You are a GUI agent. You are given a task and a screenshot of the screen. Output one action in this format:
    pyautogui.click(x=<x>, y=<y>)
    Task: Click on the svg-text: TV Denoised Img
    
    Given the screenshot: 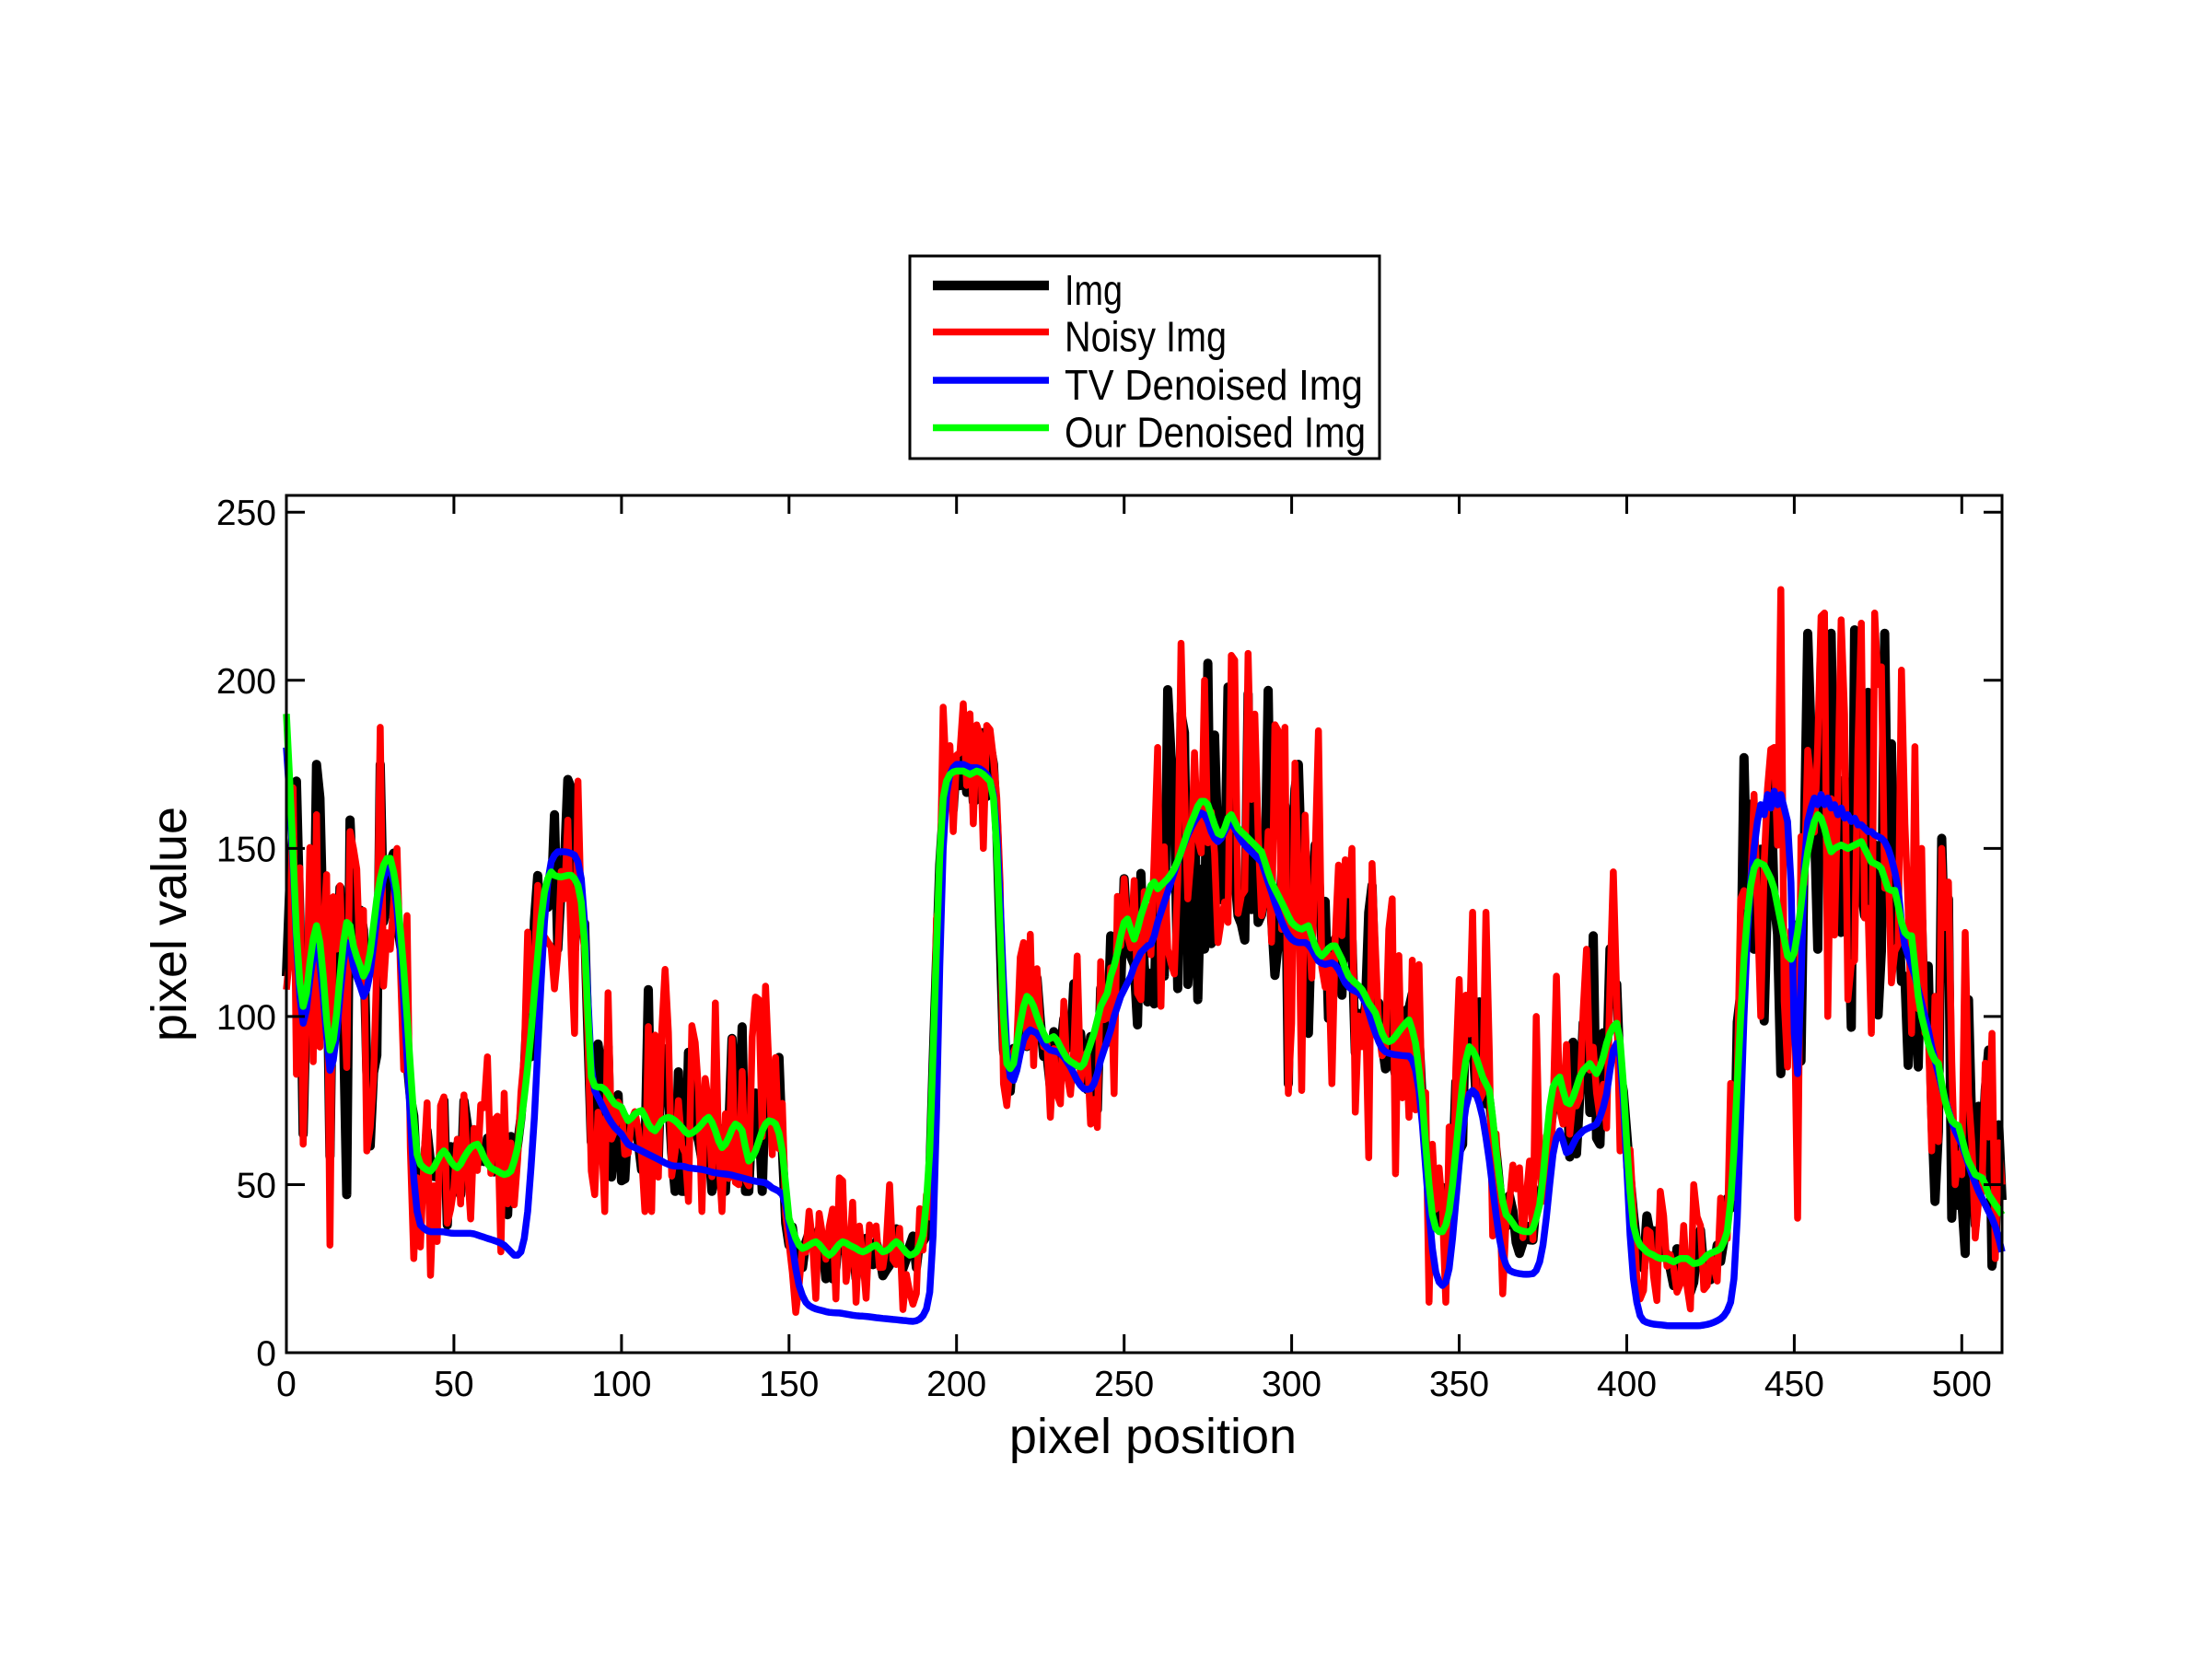 What is the action you would take?
    pyautogui.click(x=1214, y=385)
    